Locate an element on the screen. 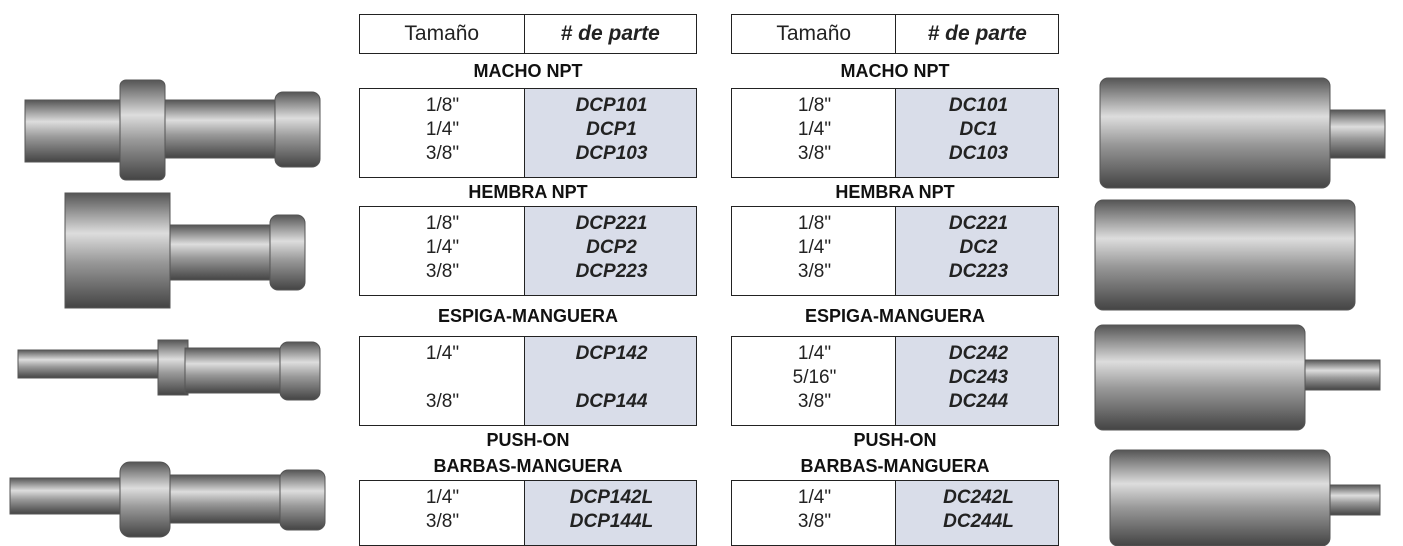  section-box: 1/4" DC242L 3/8" DC244L is located at coordinates (895, 513).